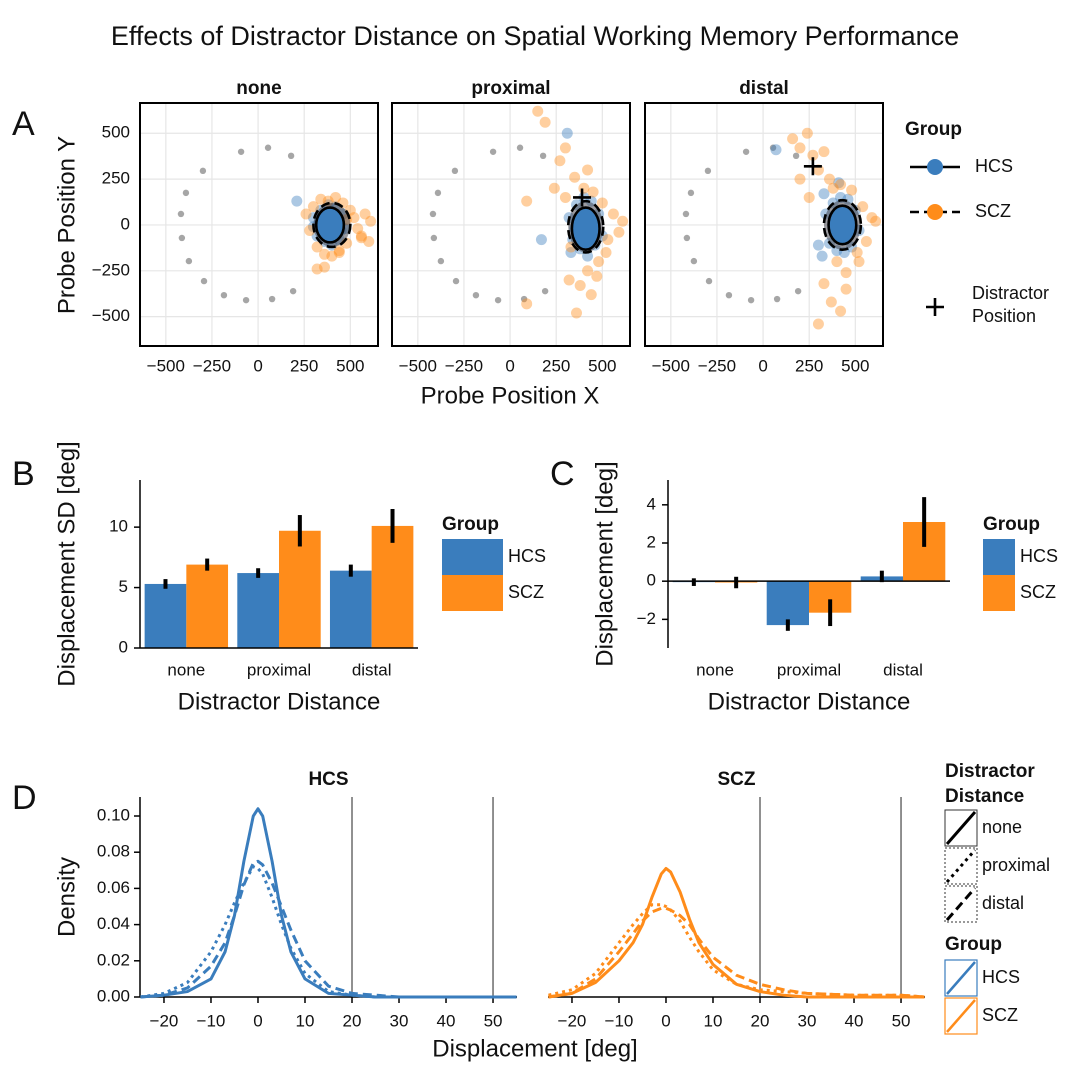 This screenshot has width=1070, height=1065. What do you see at coordinates (66, 897) in the screenshot?
I see `y-axis-label: Density` at bounding box center [66, 897].